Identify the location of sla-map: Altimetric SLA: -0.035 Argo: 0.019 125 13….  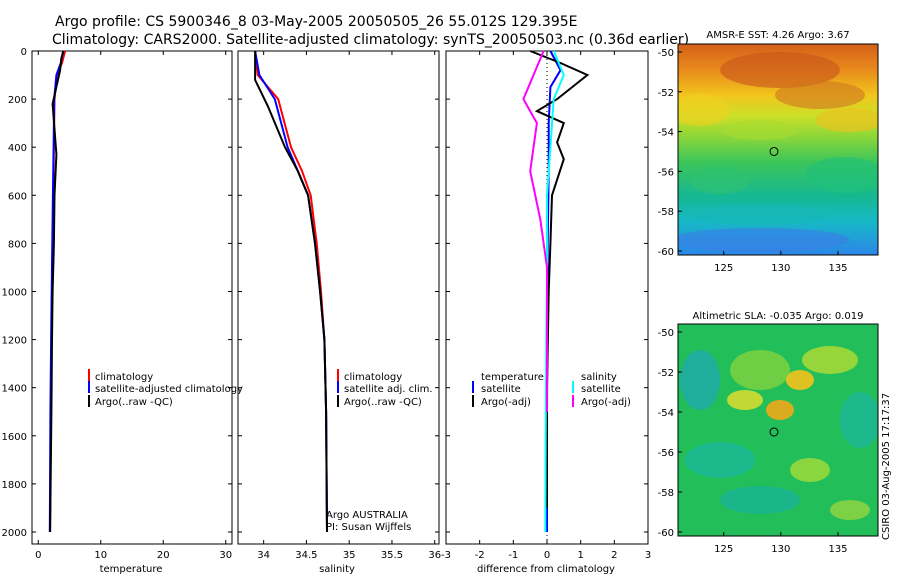
(768, 433).